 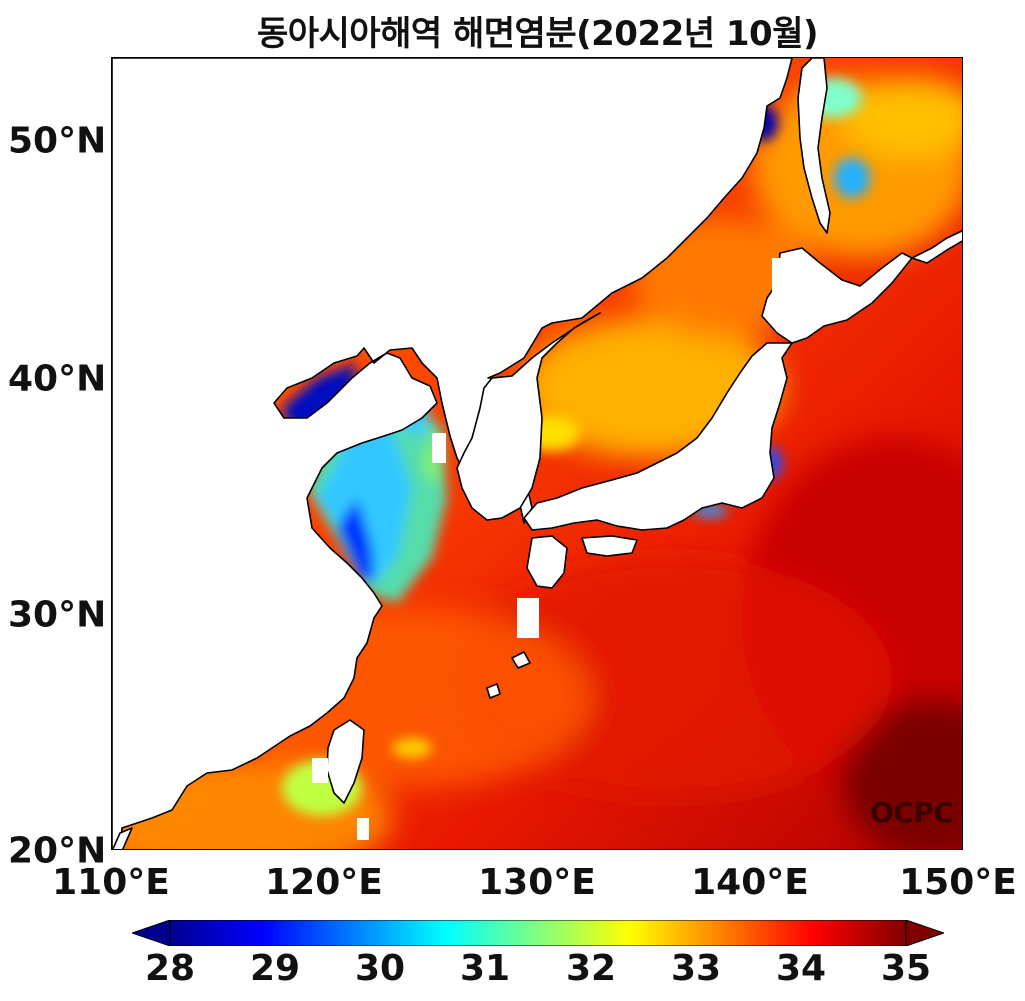 What do you see at coordinates (57, 615) in the screenshot?
I see `lat-label-30n: 30°N` at bounding box center [57, 615].